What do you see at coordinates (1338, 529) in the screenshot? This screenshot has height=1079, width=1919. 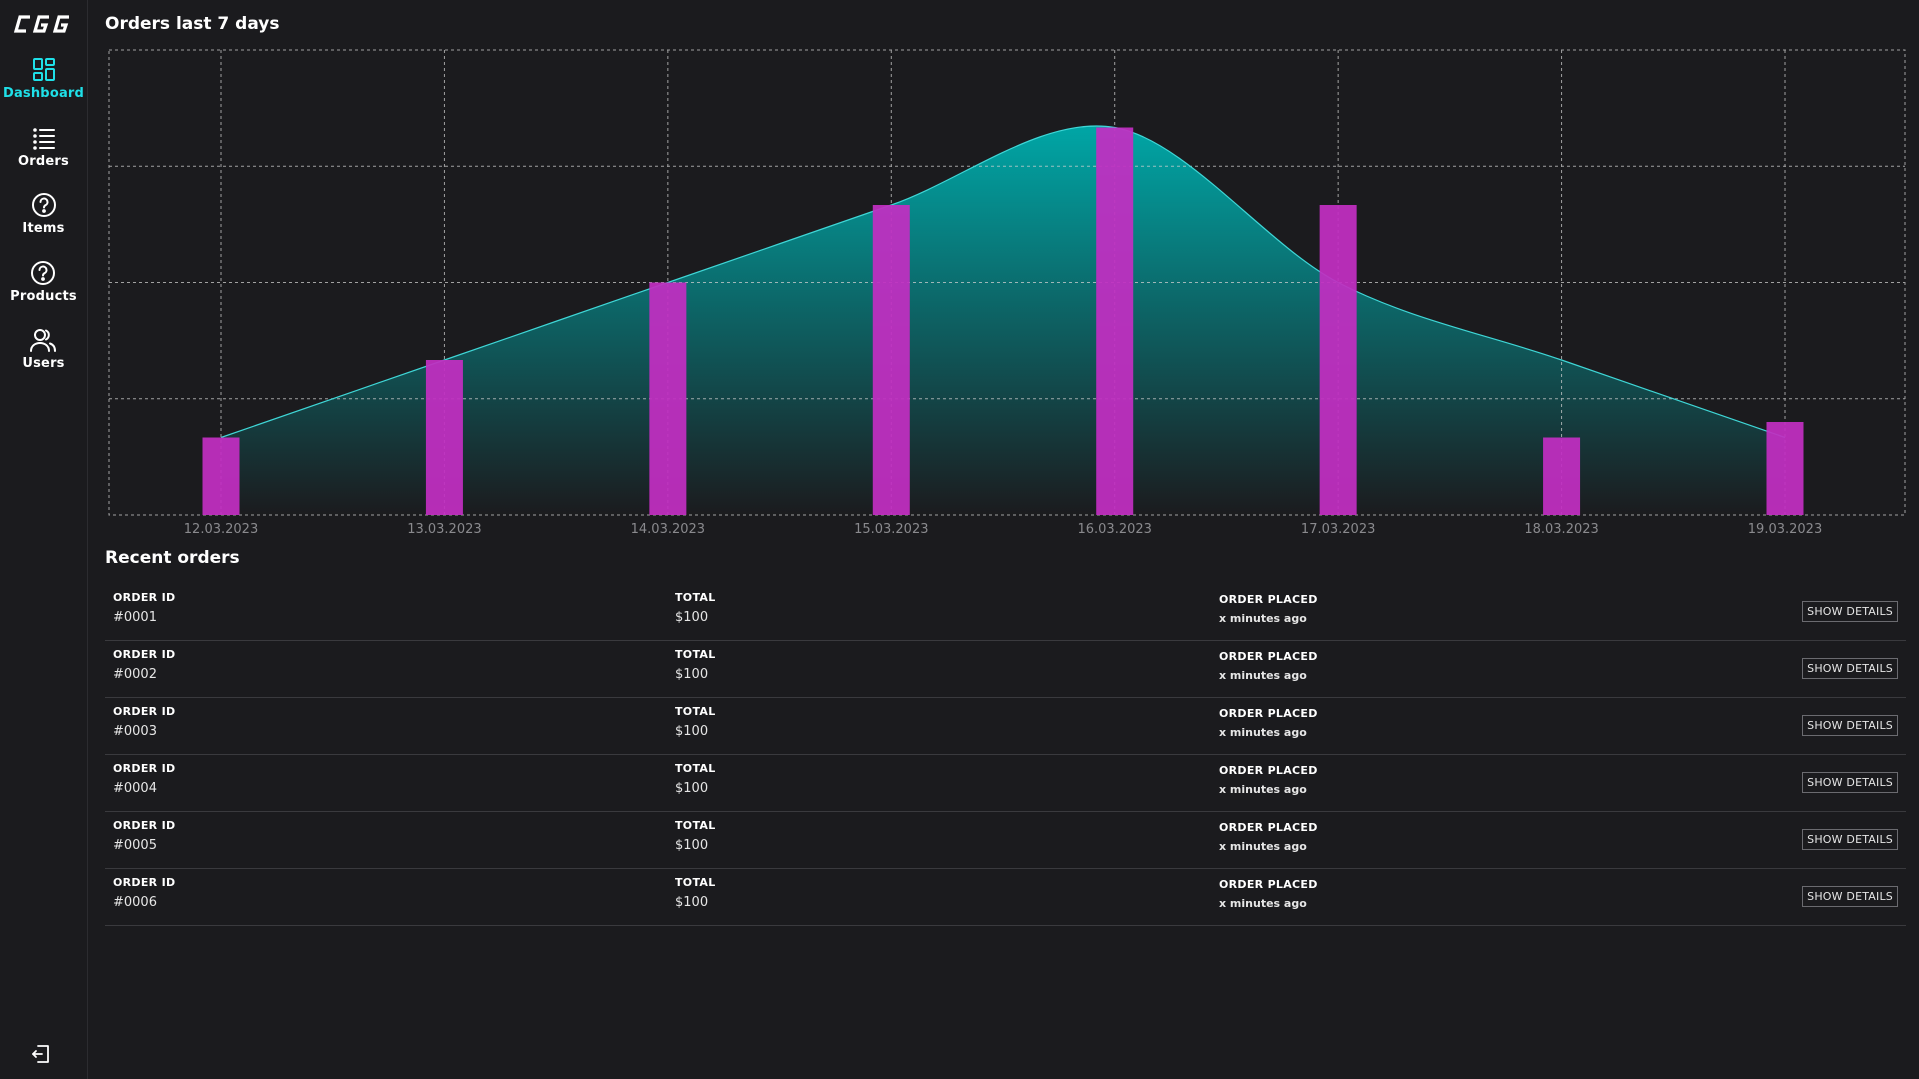 I see `x-tick-label: 17.03.2023` at bounding box center [1338, 529].